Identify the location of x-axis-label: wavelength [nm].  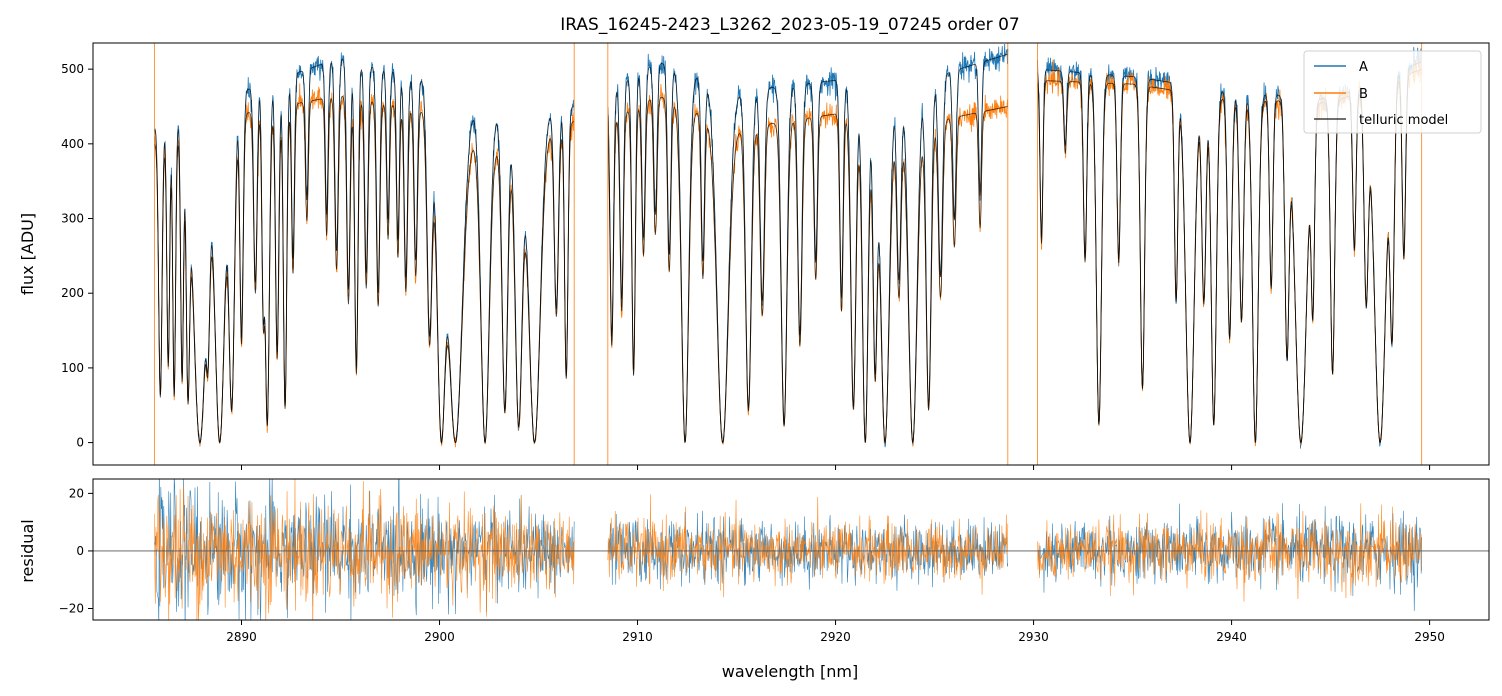
(790, 671).